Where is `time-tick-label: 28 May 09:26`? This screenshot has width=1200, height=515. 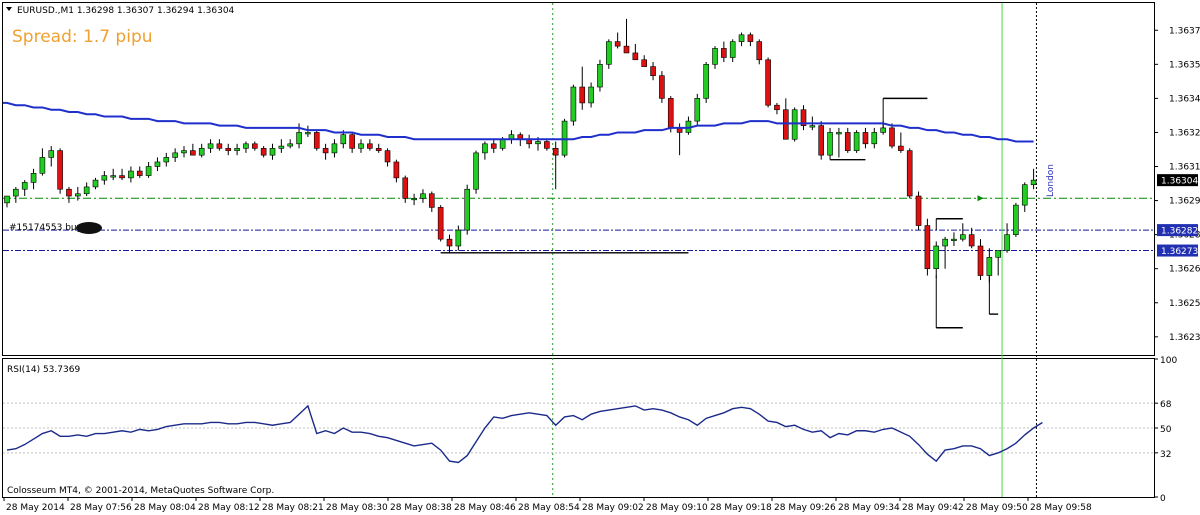 time-tick-label: 28 May 09:26 is located at coordinates (805, 508).